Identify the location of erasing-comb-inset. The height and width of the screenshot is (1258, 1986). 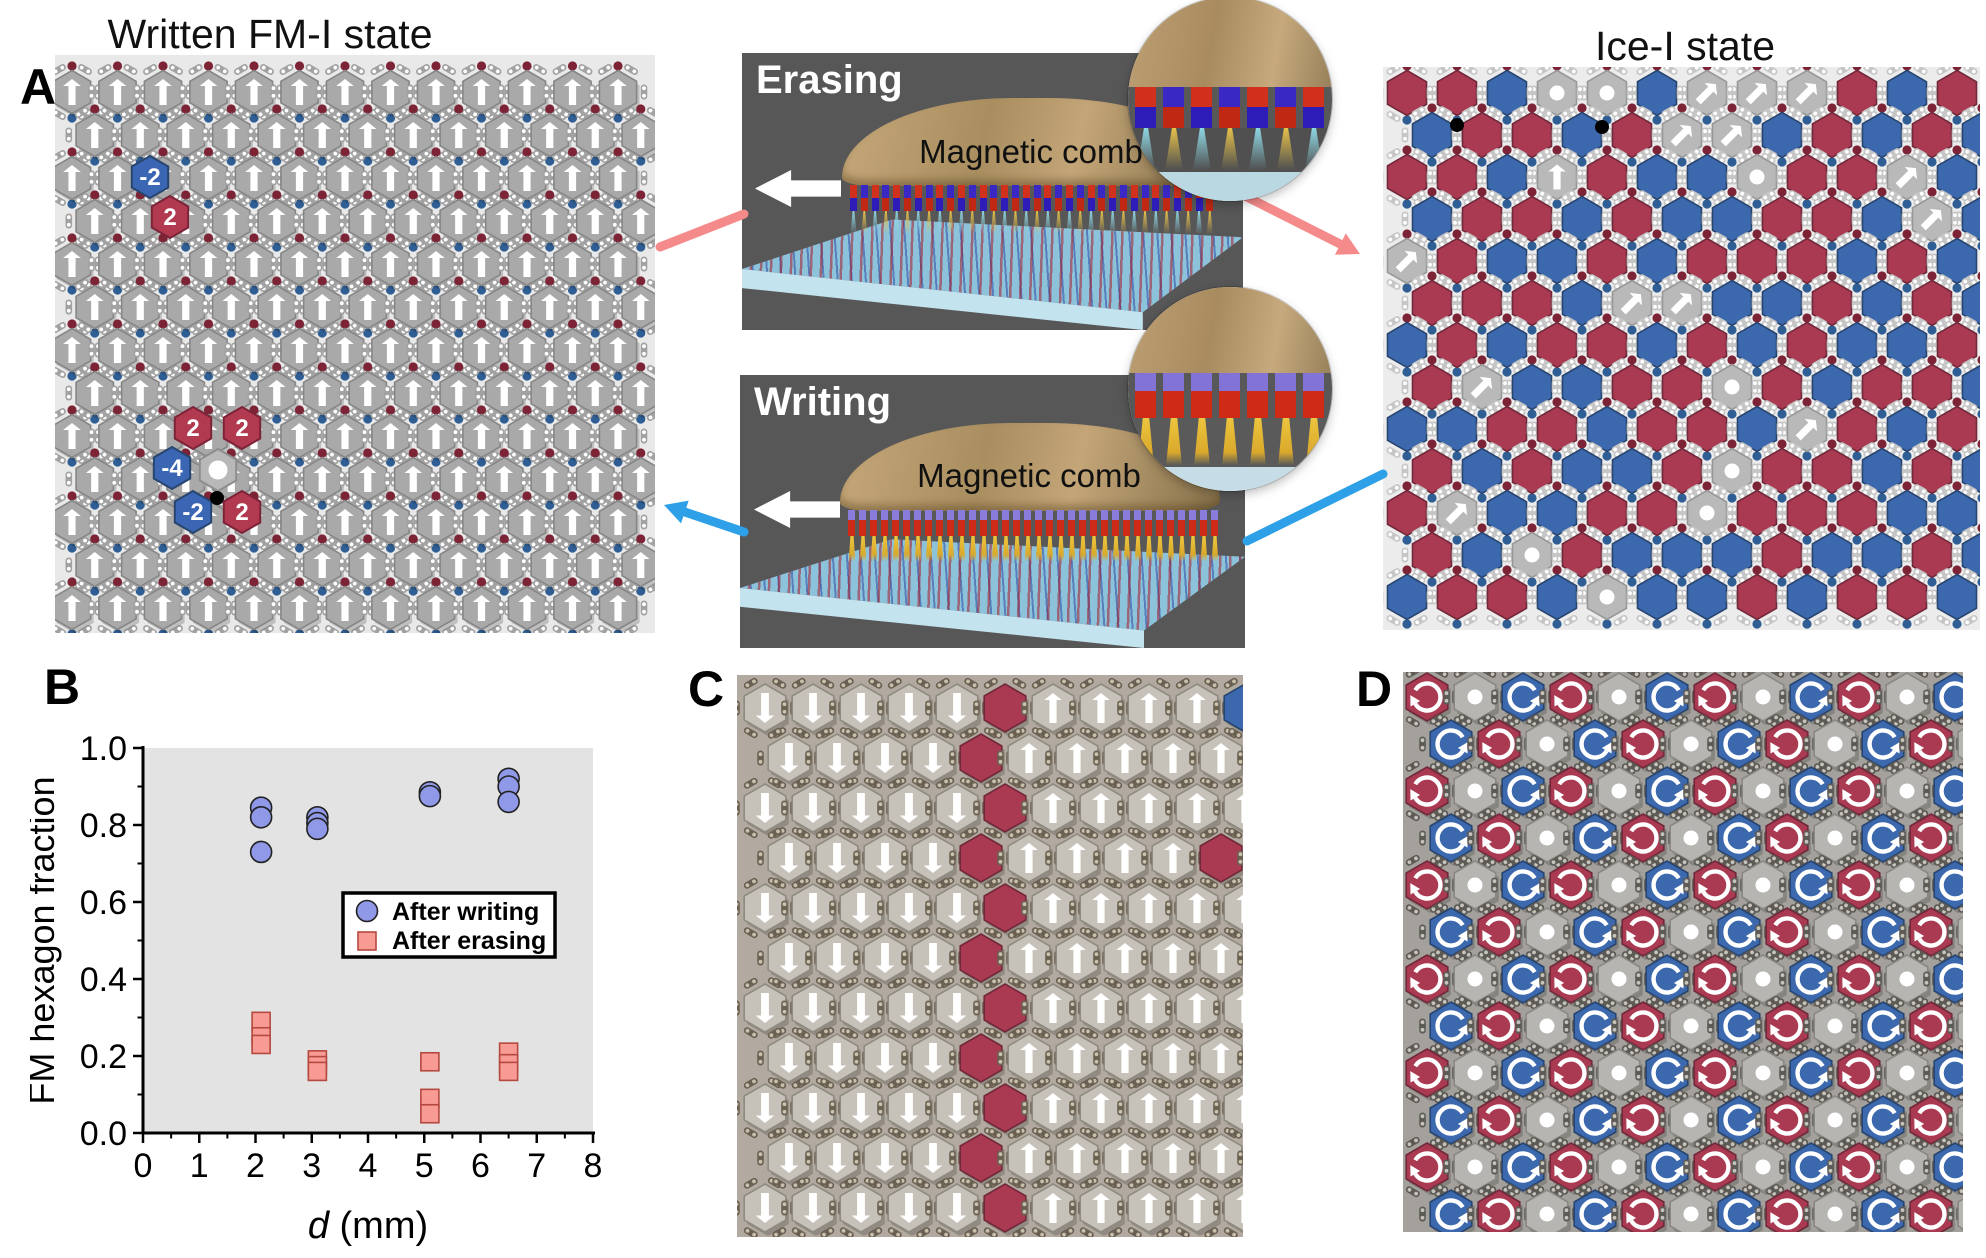
(1230, 100).